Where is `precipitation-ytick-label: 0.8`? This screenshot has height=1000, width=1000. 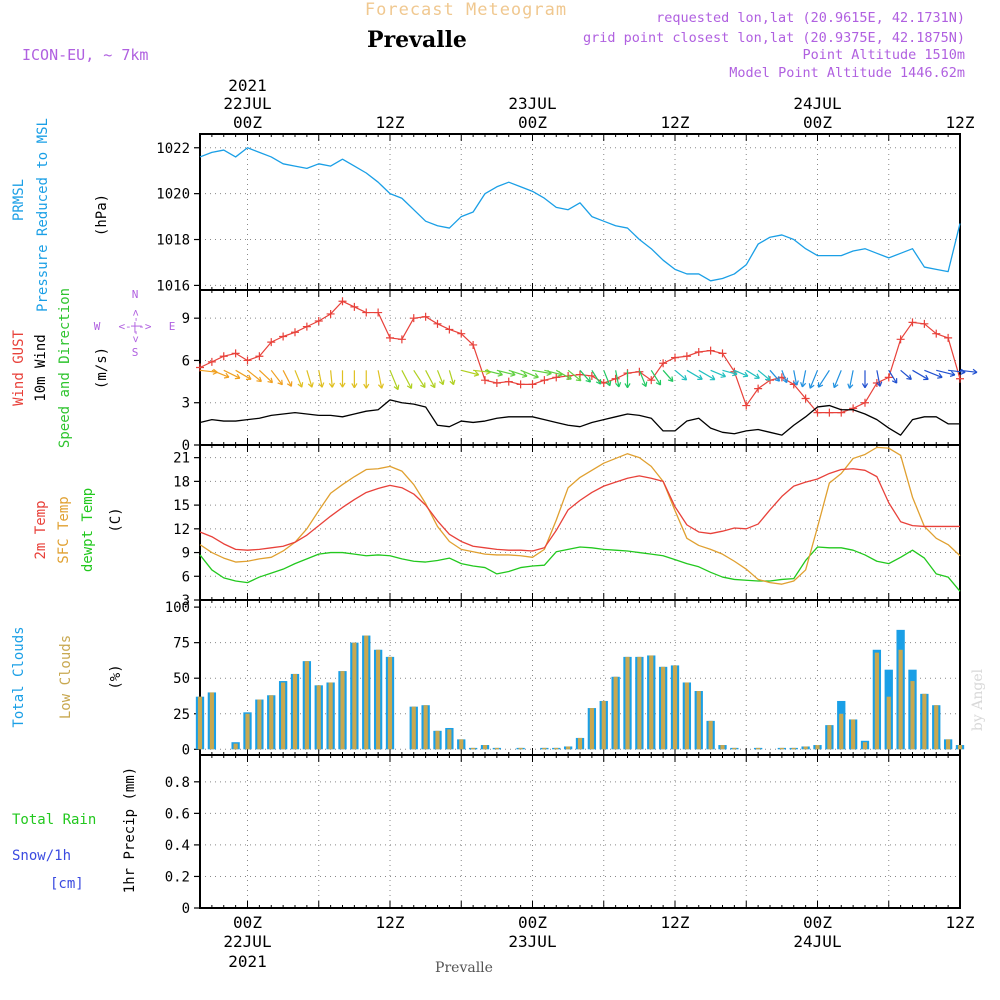
precipitation-ytick-label: 0.8 is located at coordinates (177, 783).